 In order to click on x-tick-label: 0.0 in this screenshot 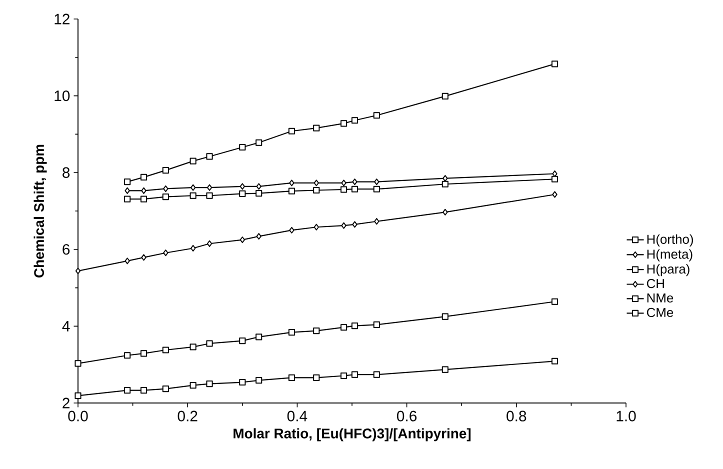, I will do `click(78, 416)`.